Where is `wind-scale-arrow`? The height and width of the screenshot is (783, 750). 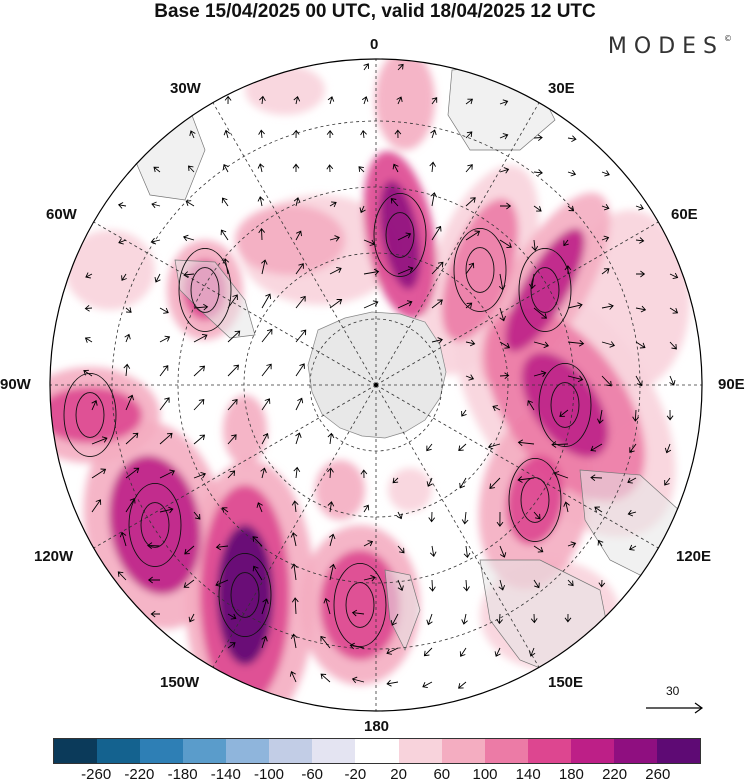 wind-scale-arrow is located at coordinates (675, 708).